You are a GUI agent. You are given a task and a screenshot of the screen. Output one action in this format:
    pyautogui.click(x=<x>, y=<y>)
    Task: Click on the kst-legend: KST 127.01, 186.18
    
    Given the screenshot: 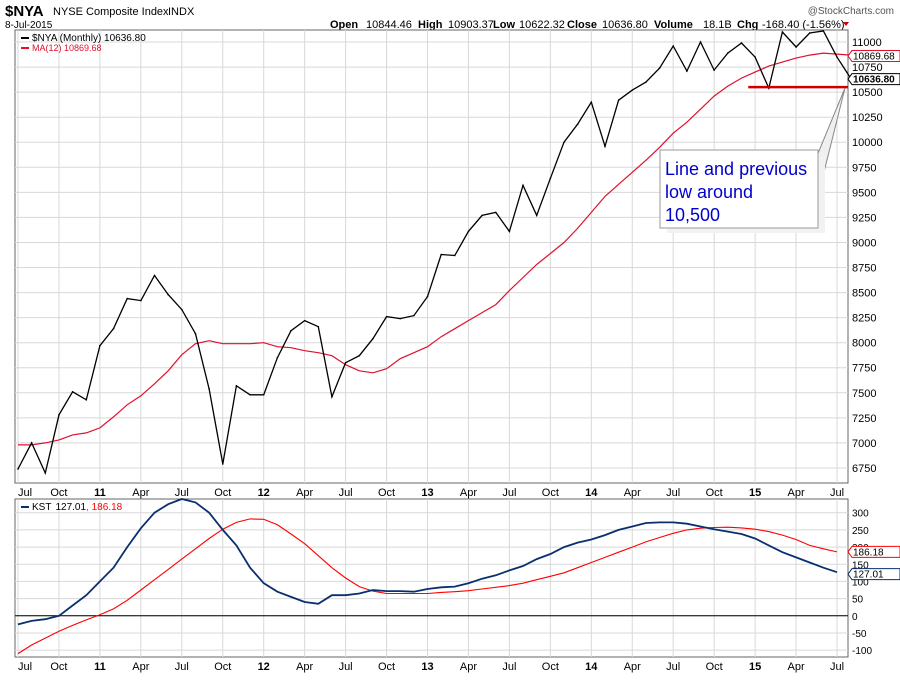 What is the action you would take?
    pyautogui.click(x=72, y=507)
    